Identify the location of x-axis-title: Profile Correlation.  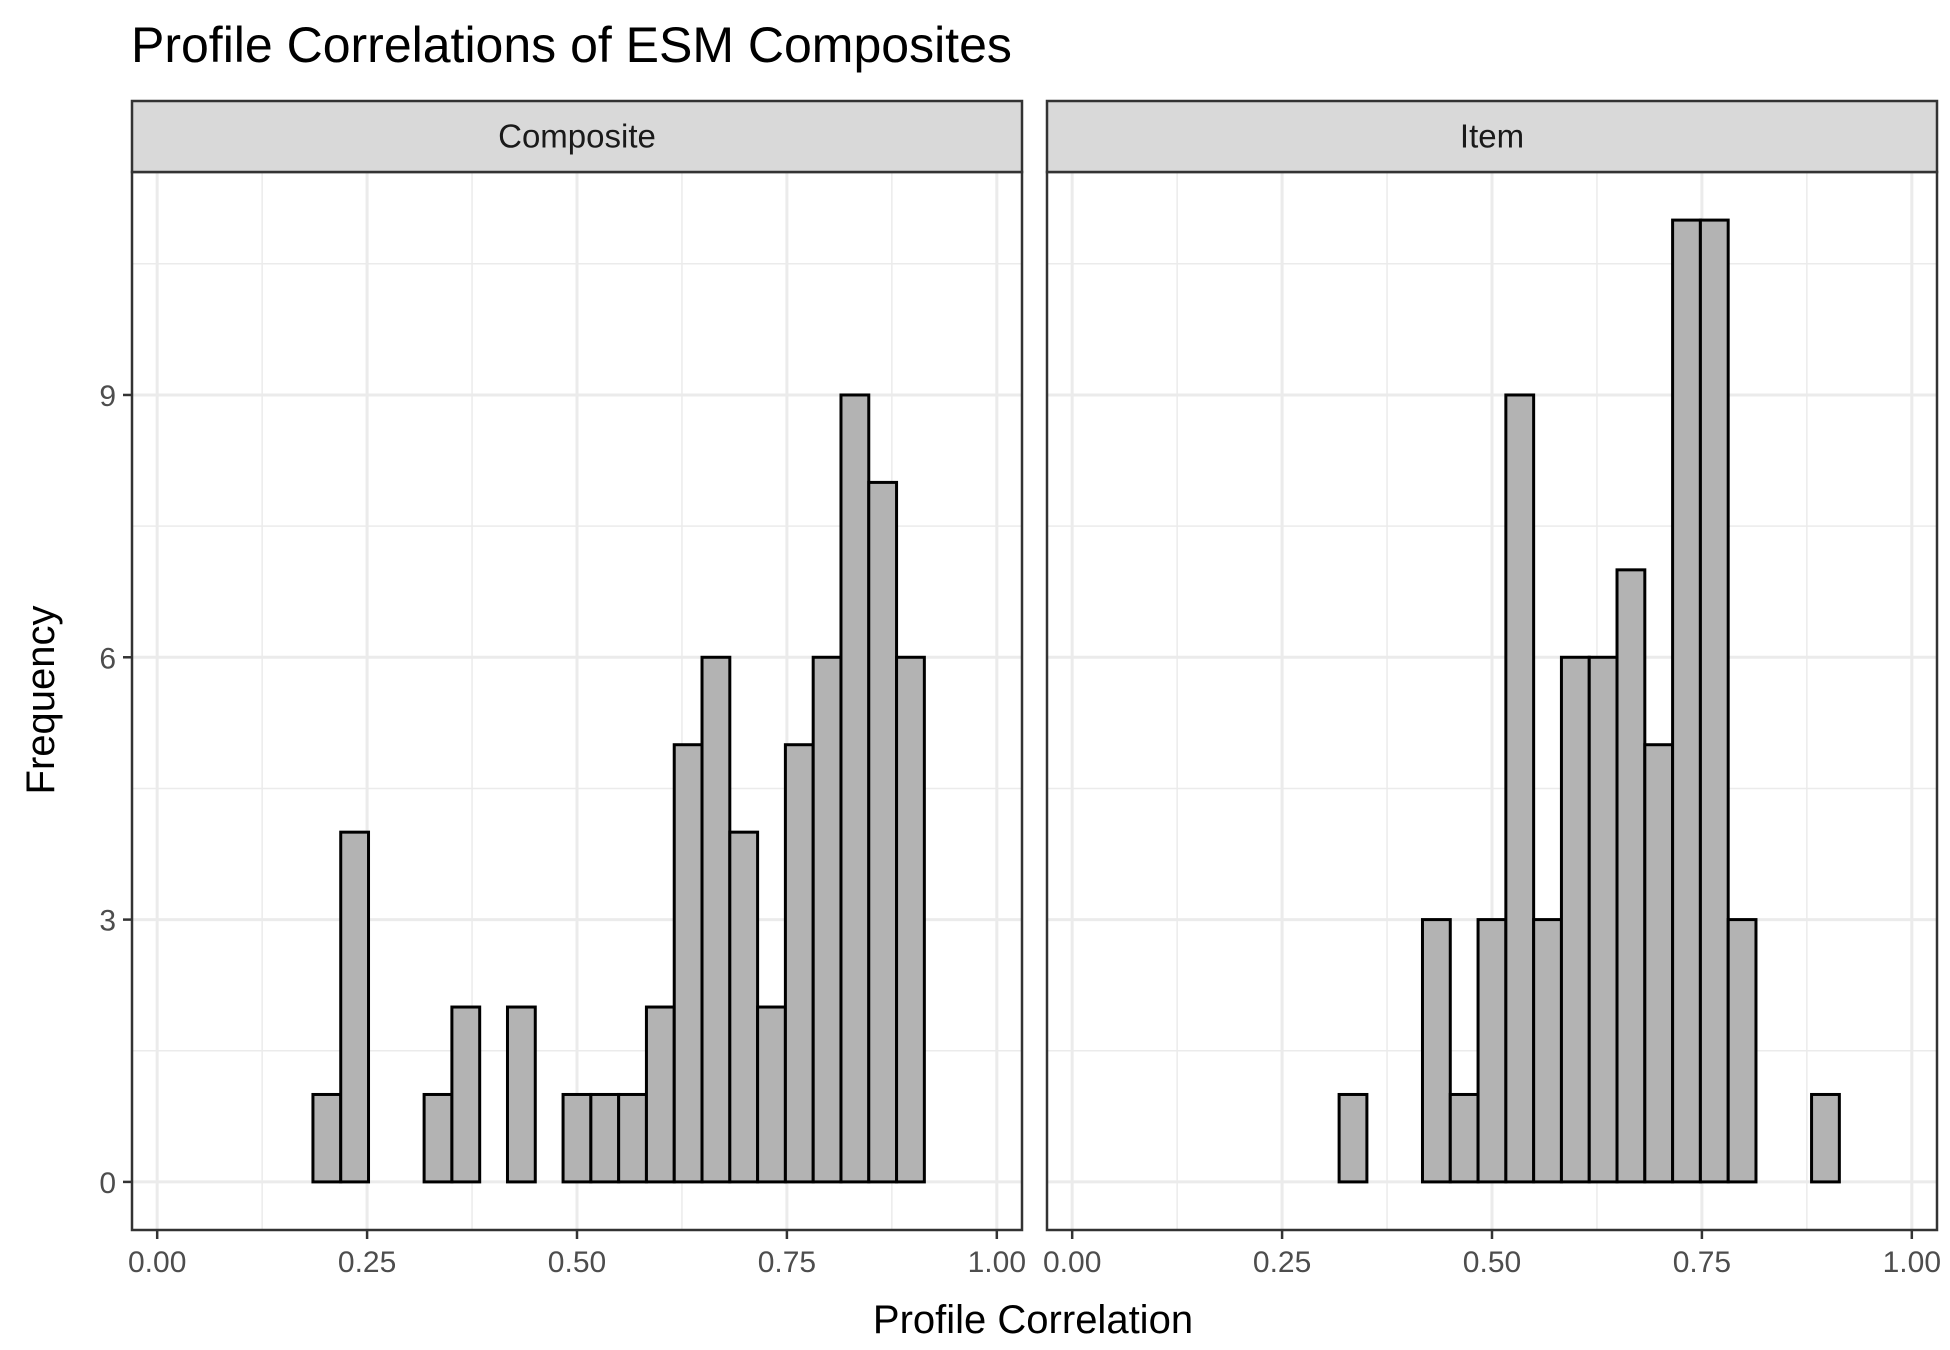
(1033, 1320).